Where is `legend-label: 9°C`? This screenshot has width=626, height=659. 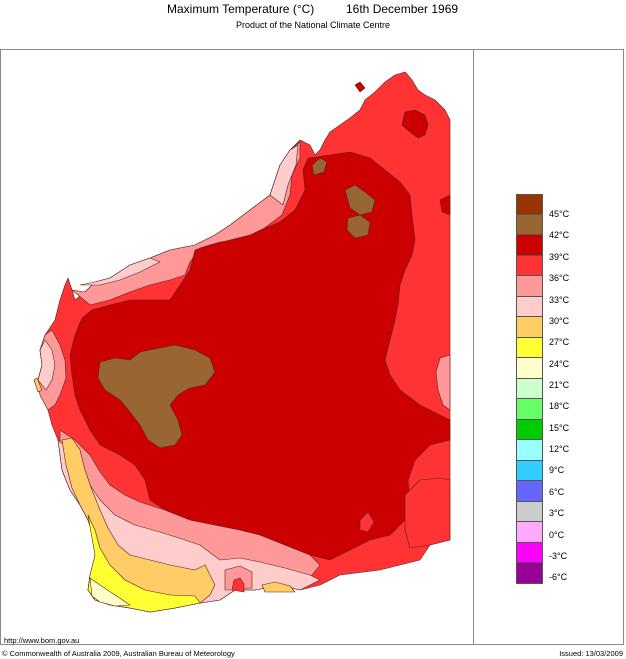 legend-label: 9°C is located at coordinates (557, 470).